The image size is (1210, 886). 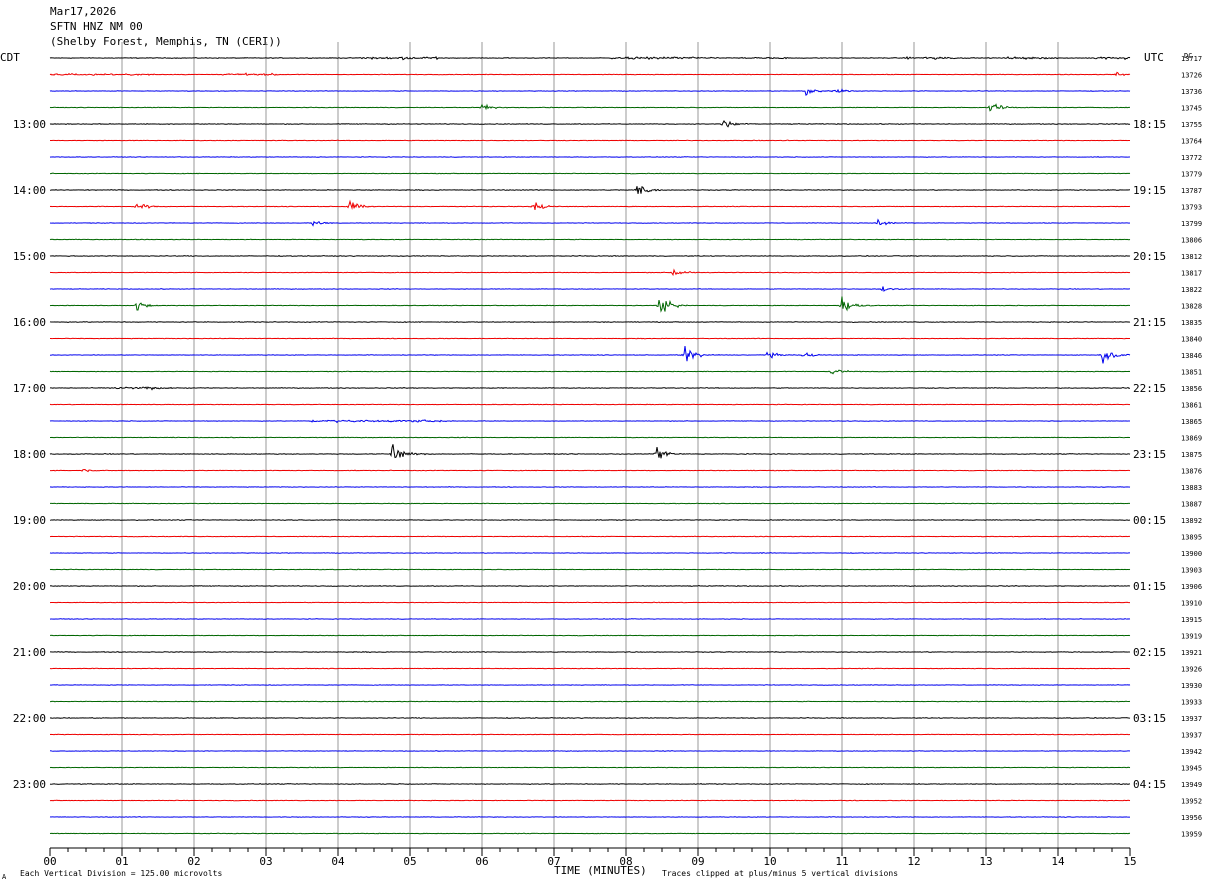 I want to click on x-tick-label: 08, so click(x=625, y=861).